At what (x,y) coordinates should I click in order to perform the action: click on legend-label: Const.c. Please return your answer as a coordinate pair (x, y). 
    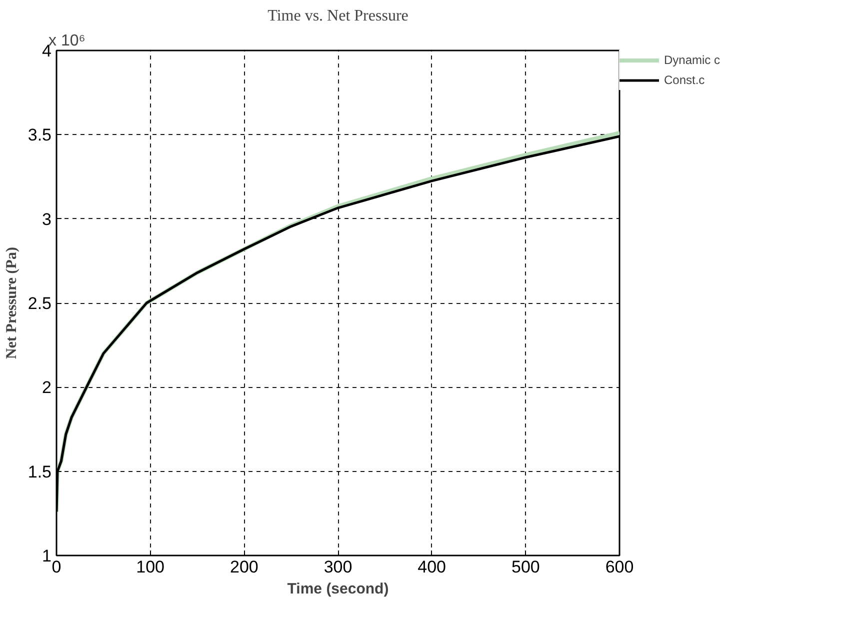
    Looking at the image, I should click on (684, 80).